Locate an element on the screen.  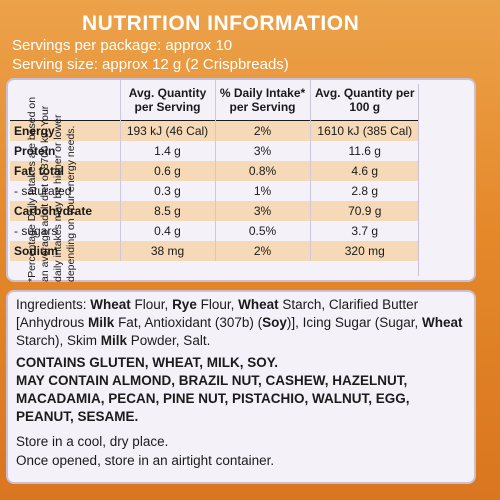
row-per-100g: 1610 kJ (385 Cal) is located at coordinates (364, 130).